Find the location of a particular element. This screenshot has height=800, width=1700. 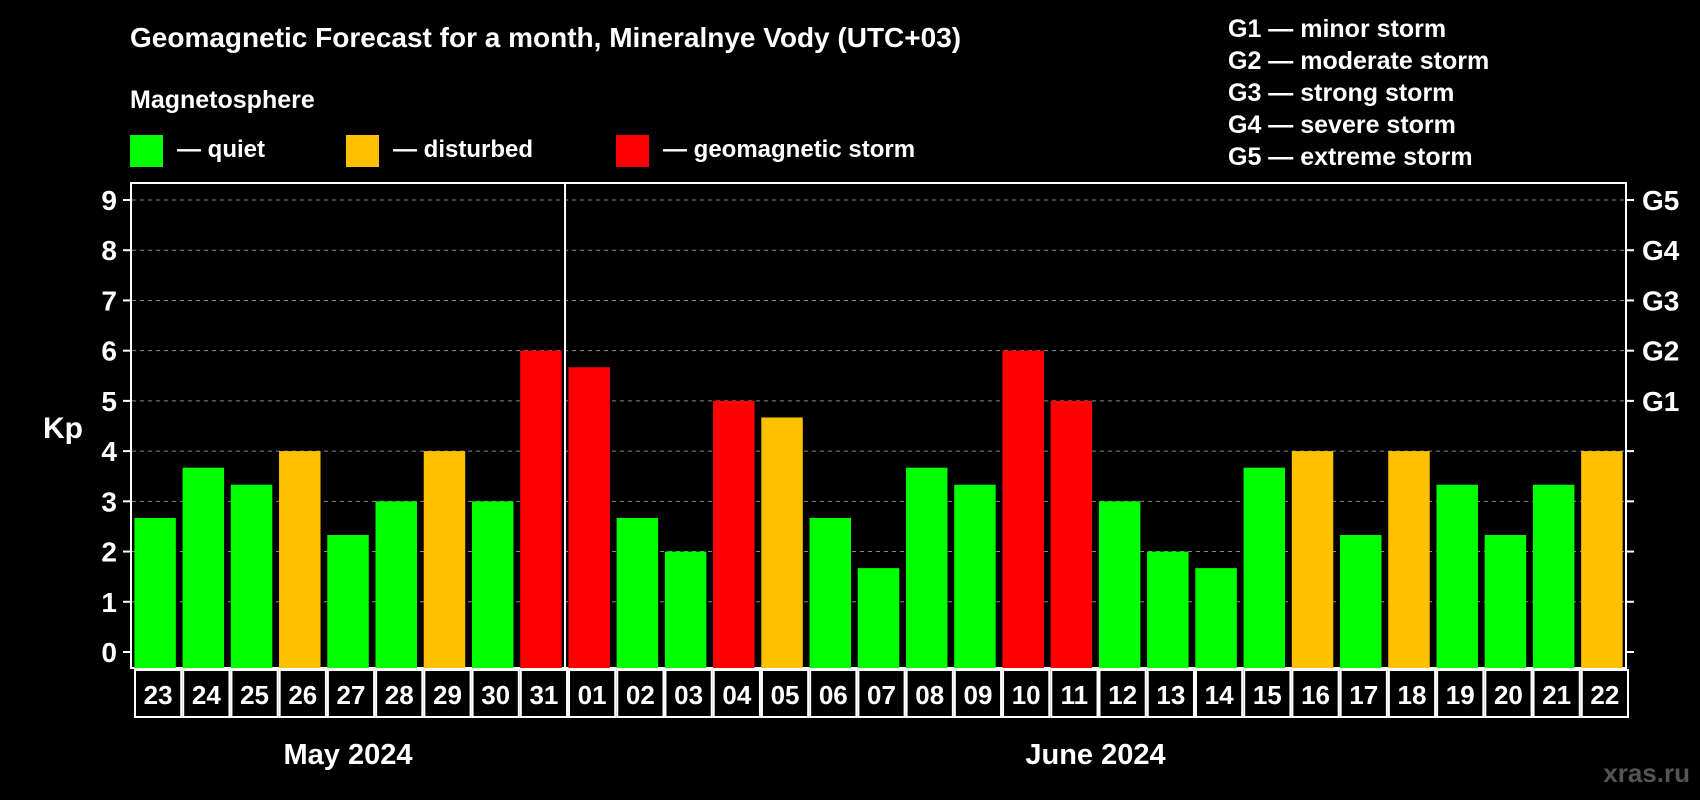

y-tick-label: 6 is located at coordinates (109, 351).